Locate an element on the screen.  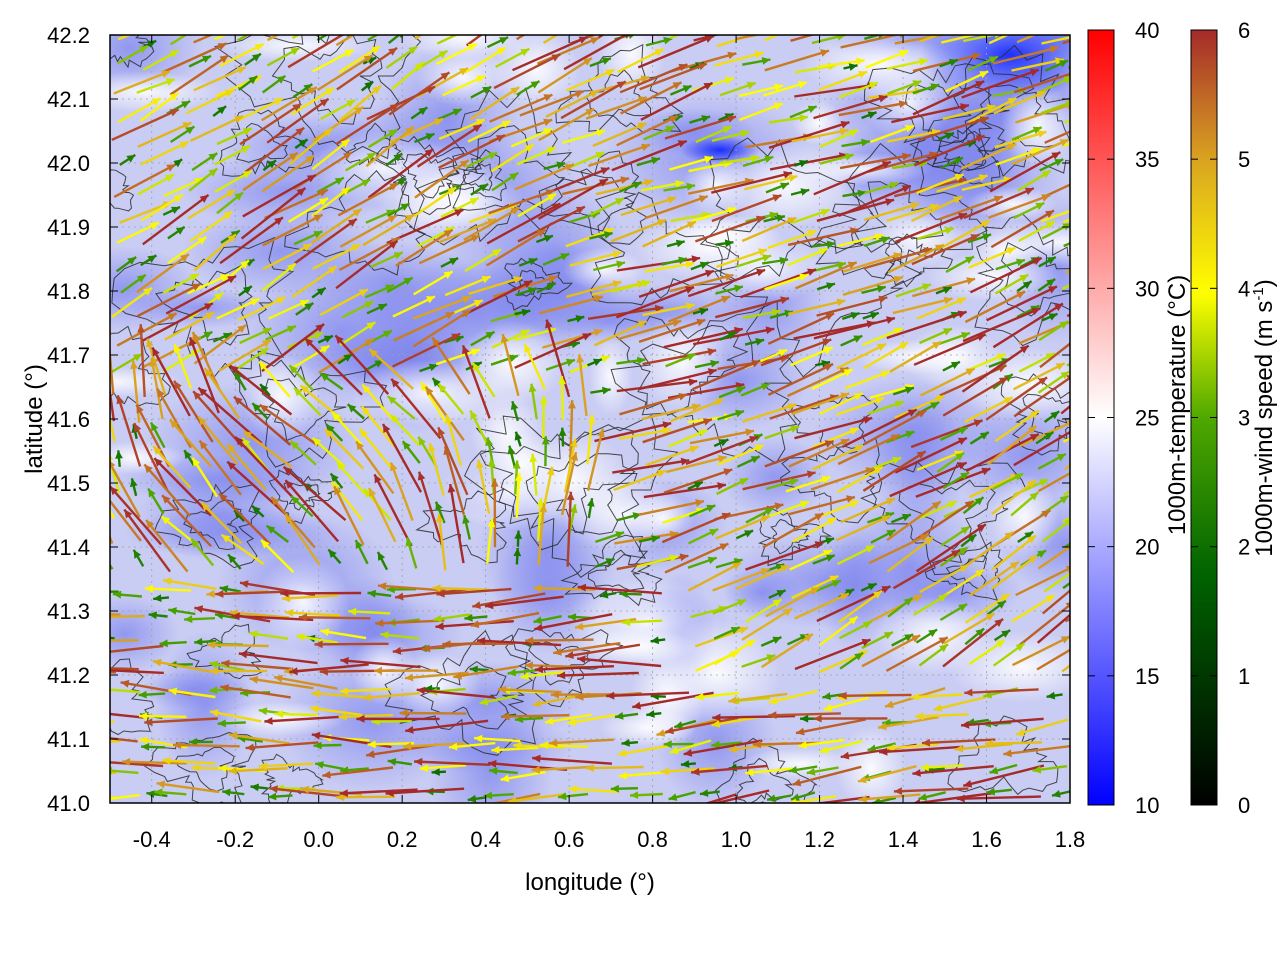
x-tick-label: -0.4 is located at coordinates (152, 839).